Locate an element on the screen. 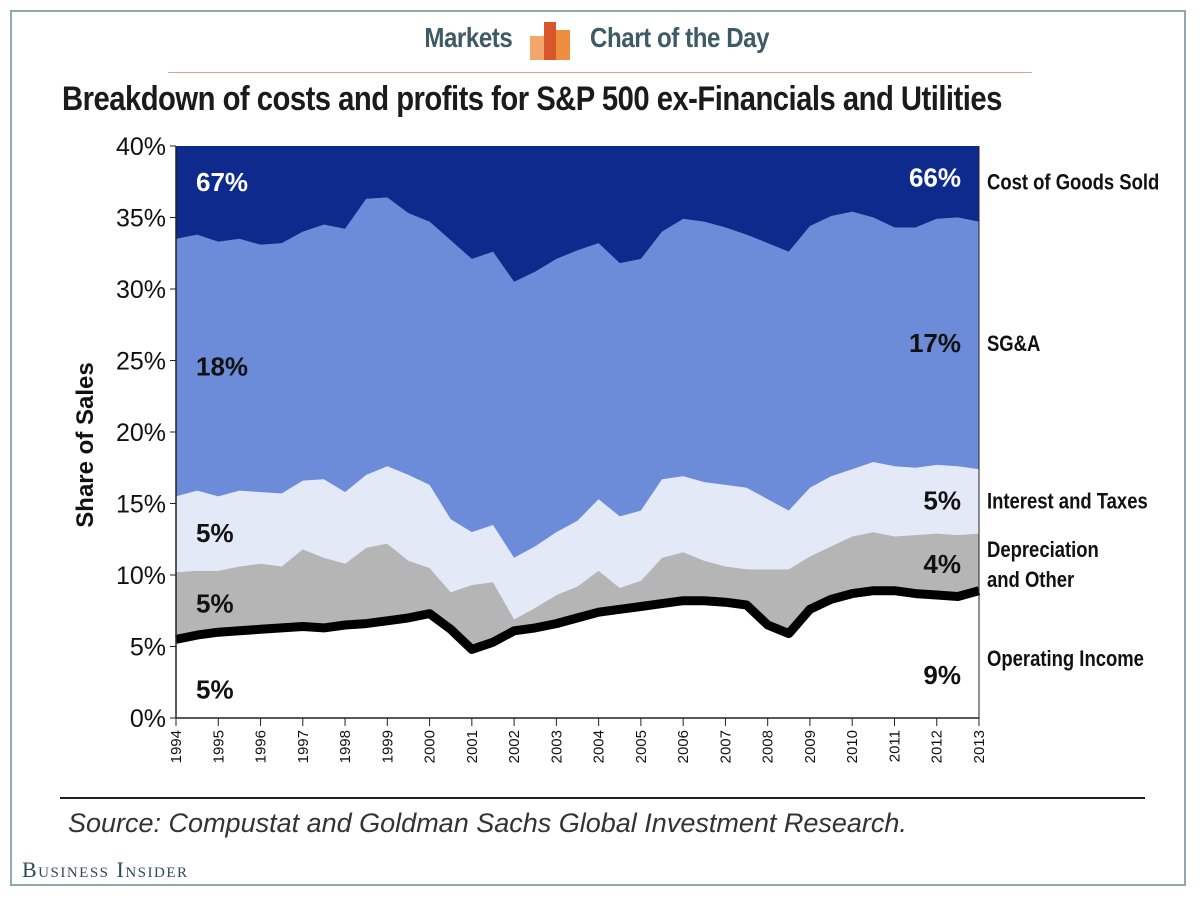 This screenshot has height=900, width=1200. y-tick-label: 15% is located at coordinates (141, 505).